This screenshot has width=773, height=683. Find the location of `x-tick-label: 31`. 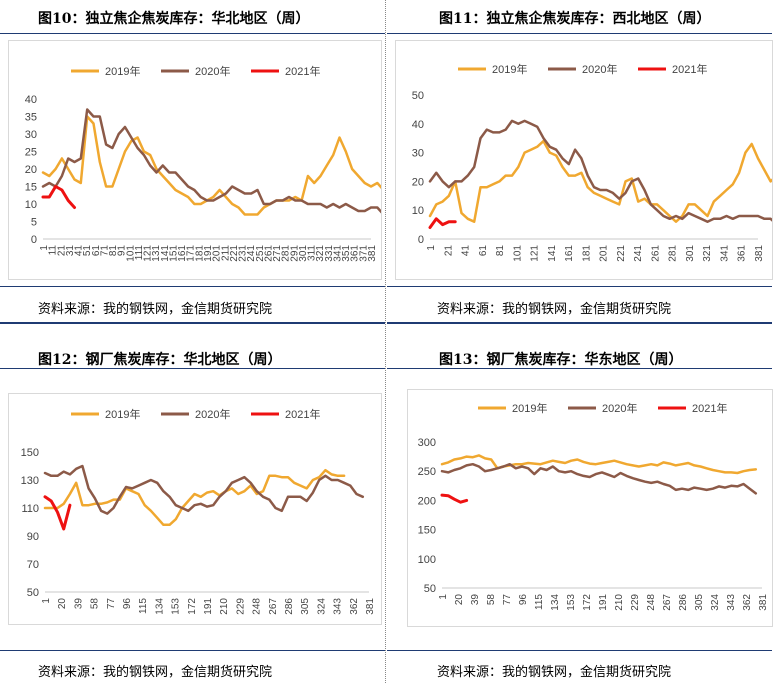

x-tick-label: 31 is located at coordinates (70, 251).